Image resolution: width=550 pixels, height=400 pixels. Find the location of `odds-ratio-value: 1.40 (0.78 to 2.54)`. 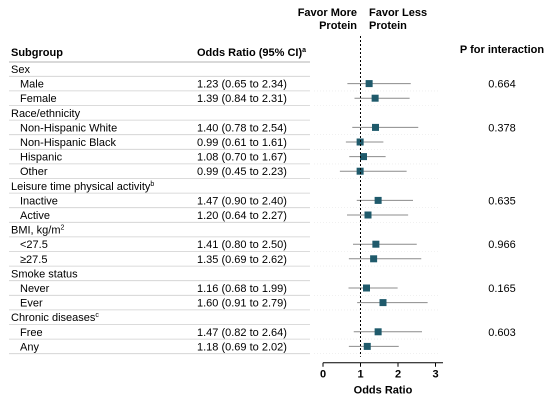

odds-ratio-value: 1.40 (0.78 to 2.54) is located at coordinates (242, 128).